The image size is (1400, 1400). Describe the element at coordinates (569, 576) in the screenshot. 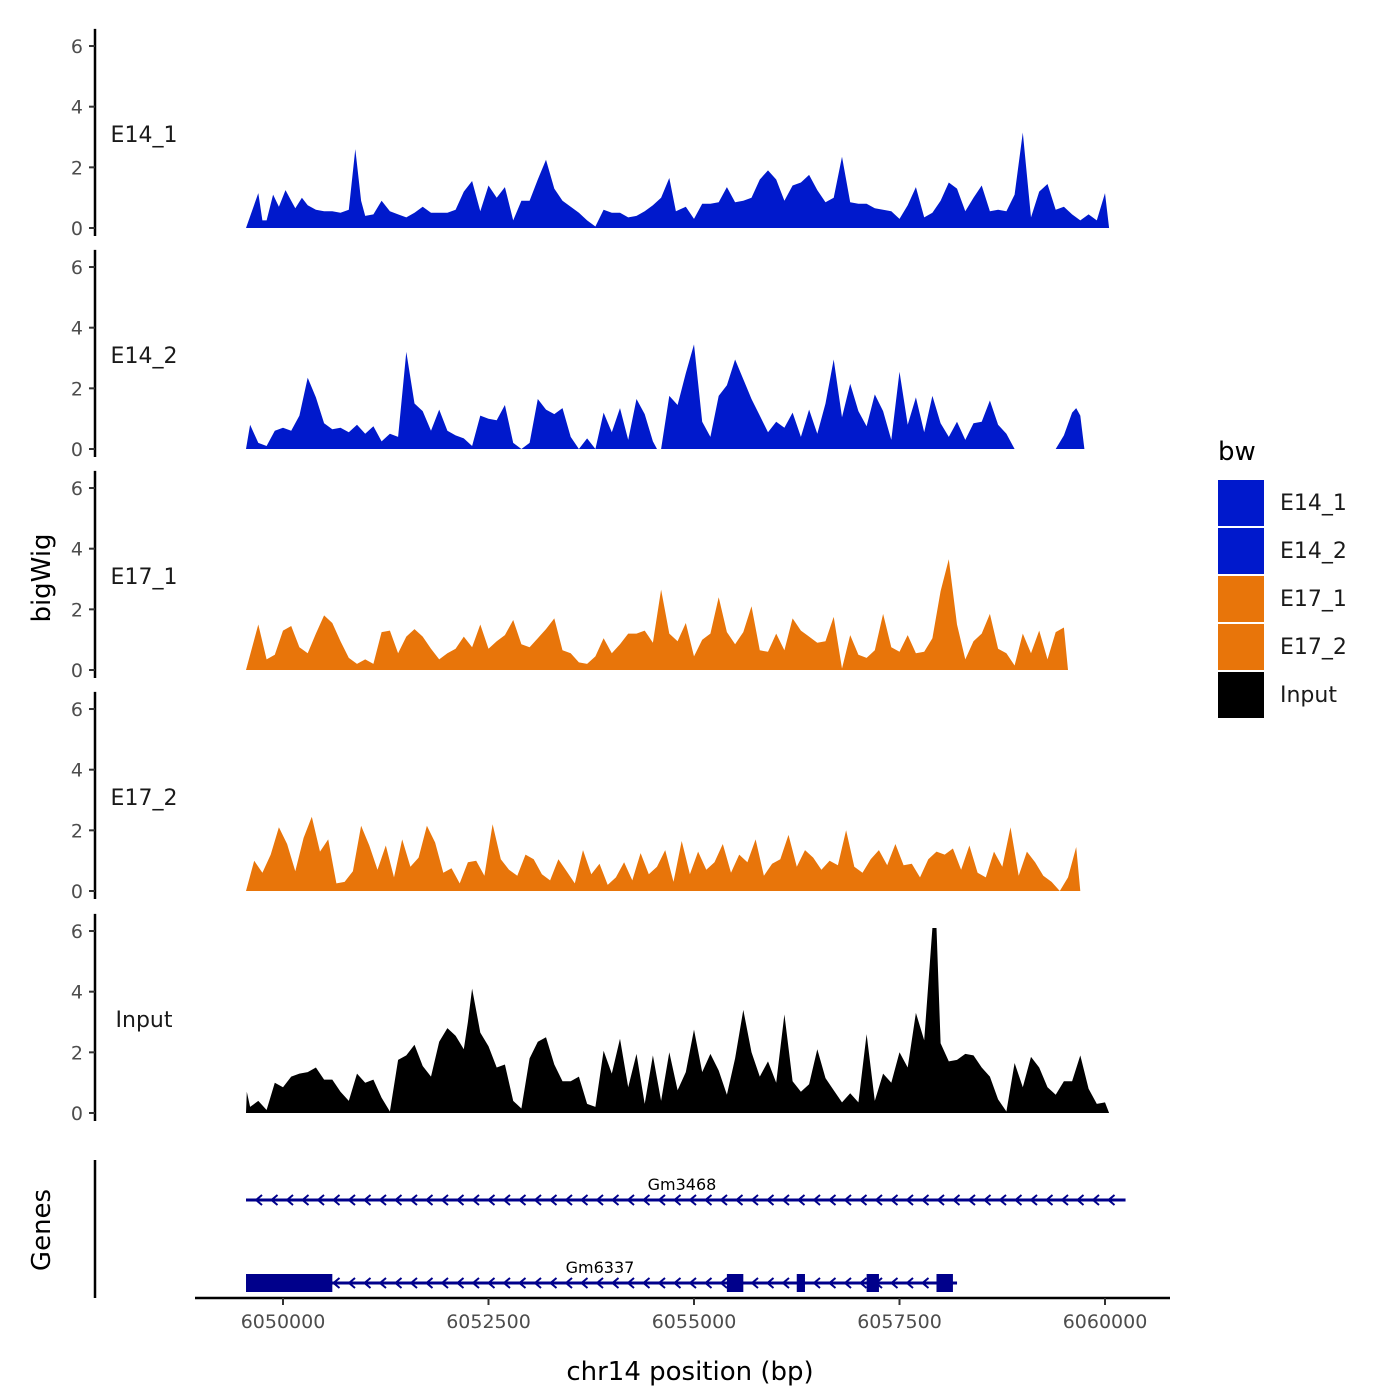

I see `track-panel-e17-1: 0 2 4 6 E17_1` at that location.